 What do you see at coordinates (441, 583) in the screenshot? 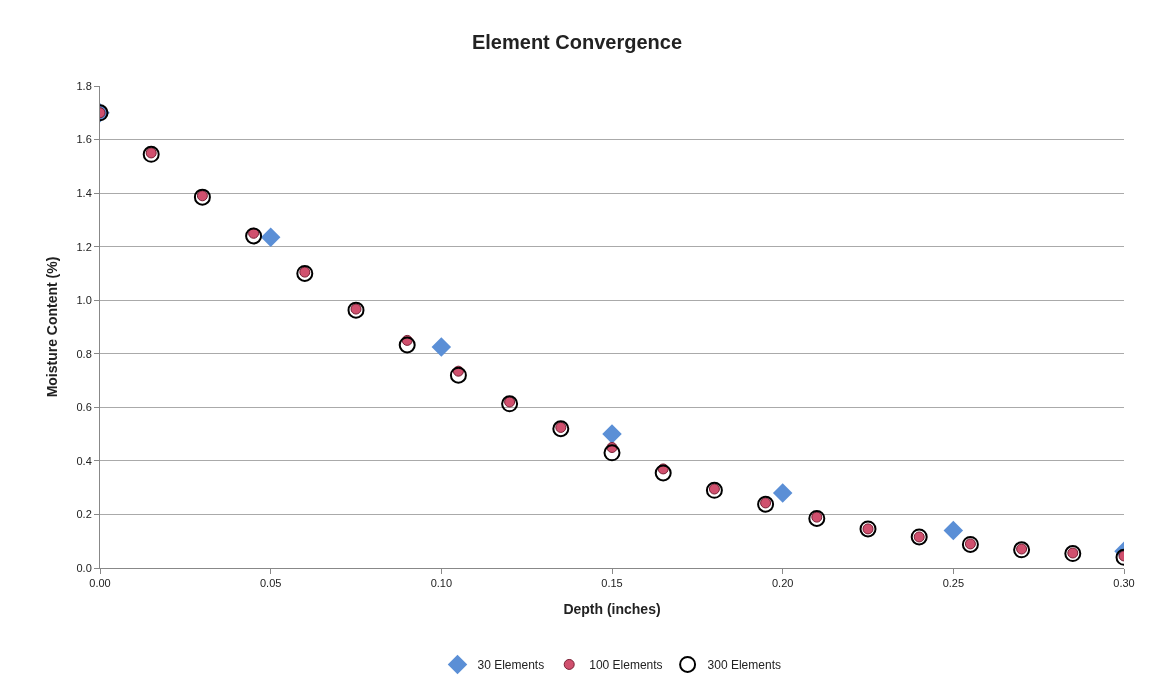
I see `x-tick-label: 0.10` at bounding box center [441, 583].